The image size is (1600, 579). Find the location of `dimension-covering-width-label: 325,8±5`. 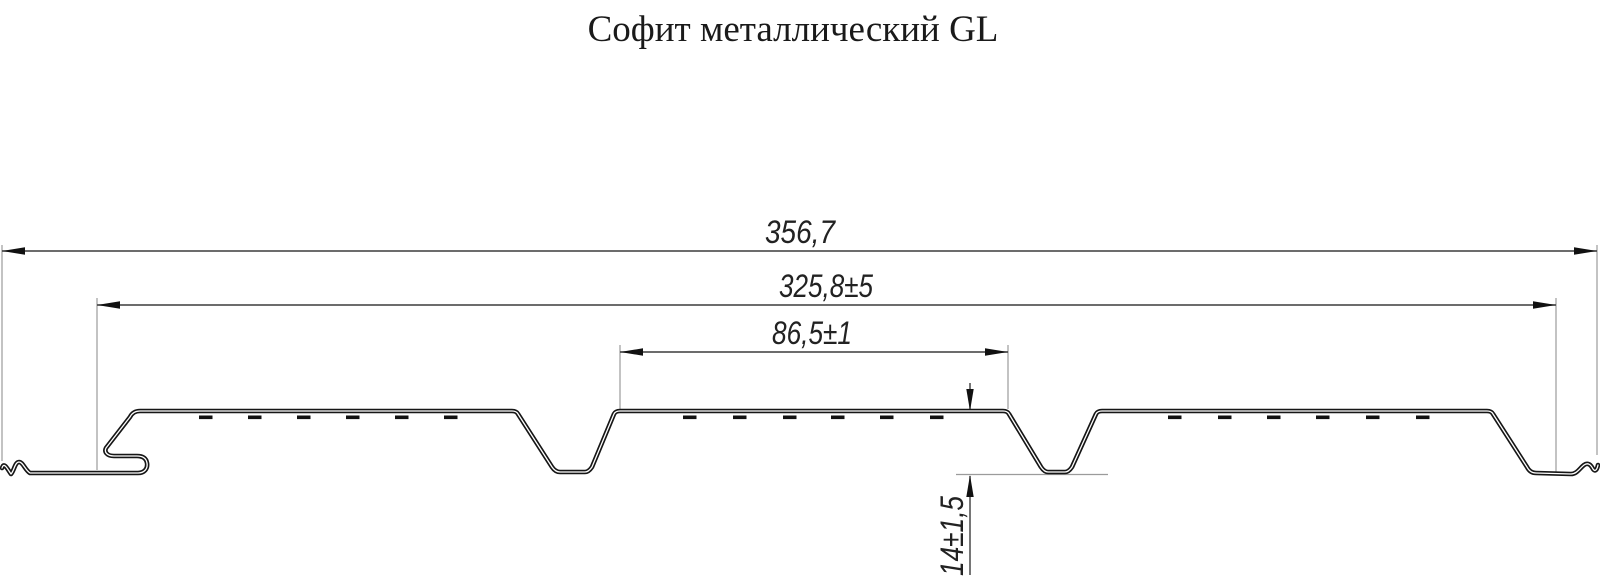

dimension-covering-width-label: 325,8±5 is located at coordinates (826, 286).